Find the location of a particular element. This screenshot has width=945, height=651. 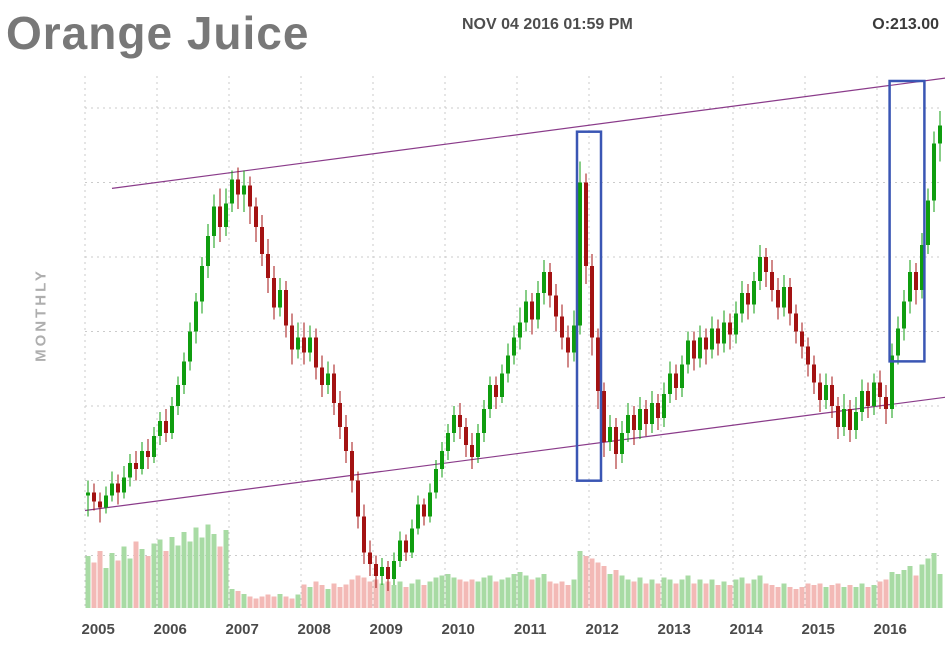

highlight-box is located at coordinates (589, 306).